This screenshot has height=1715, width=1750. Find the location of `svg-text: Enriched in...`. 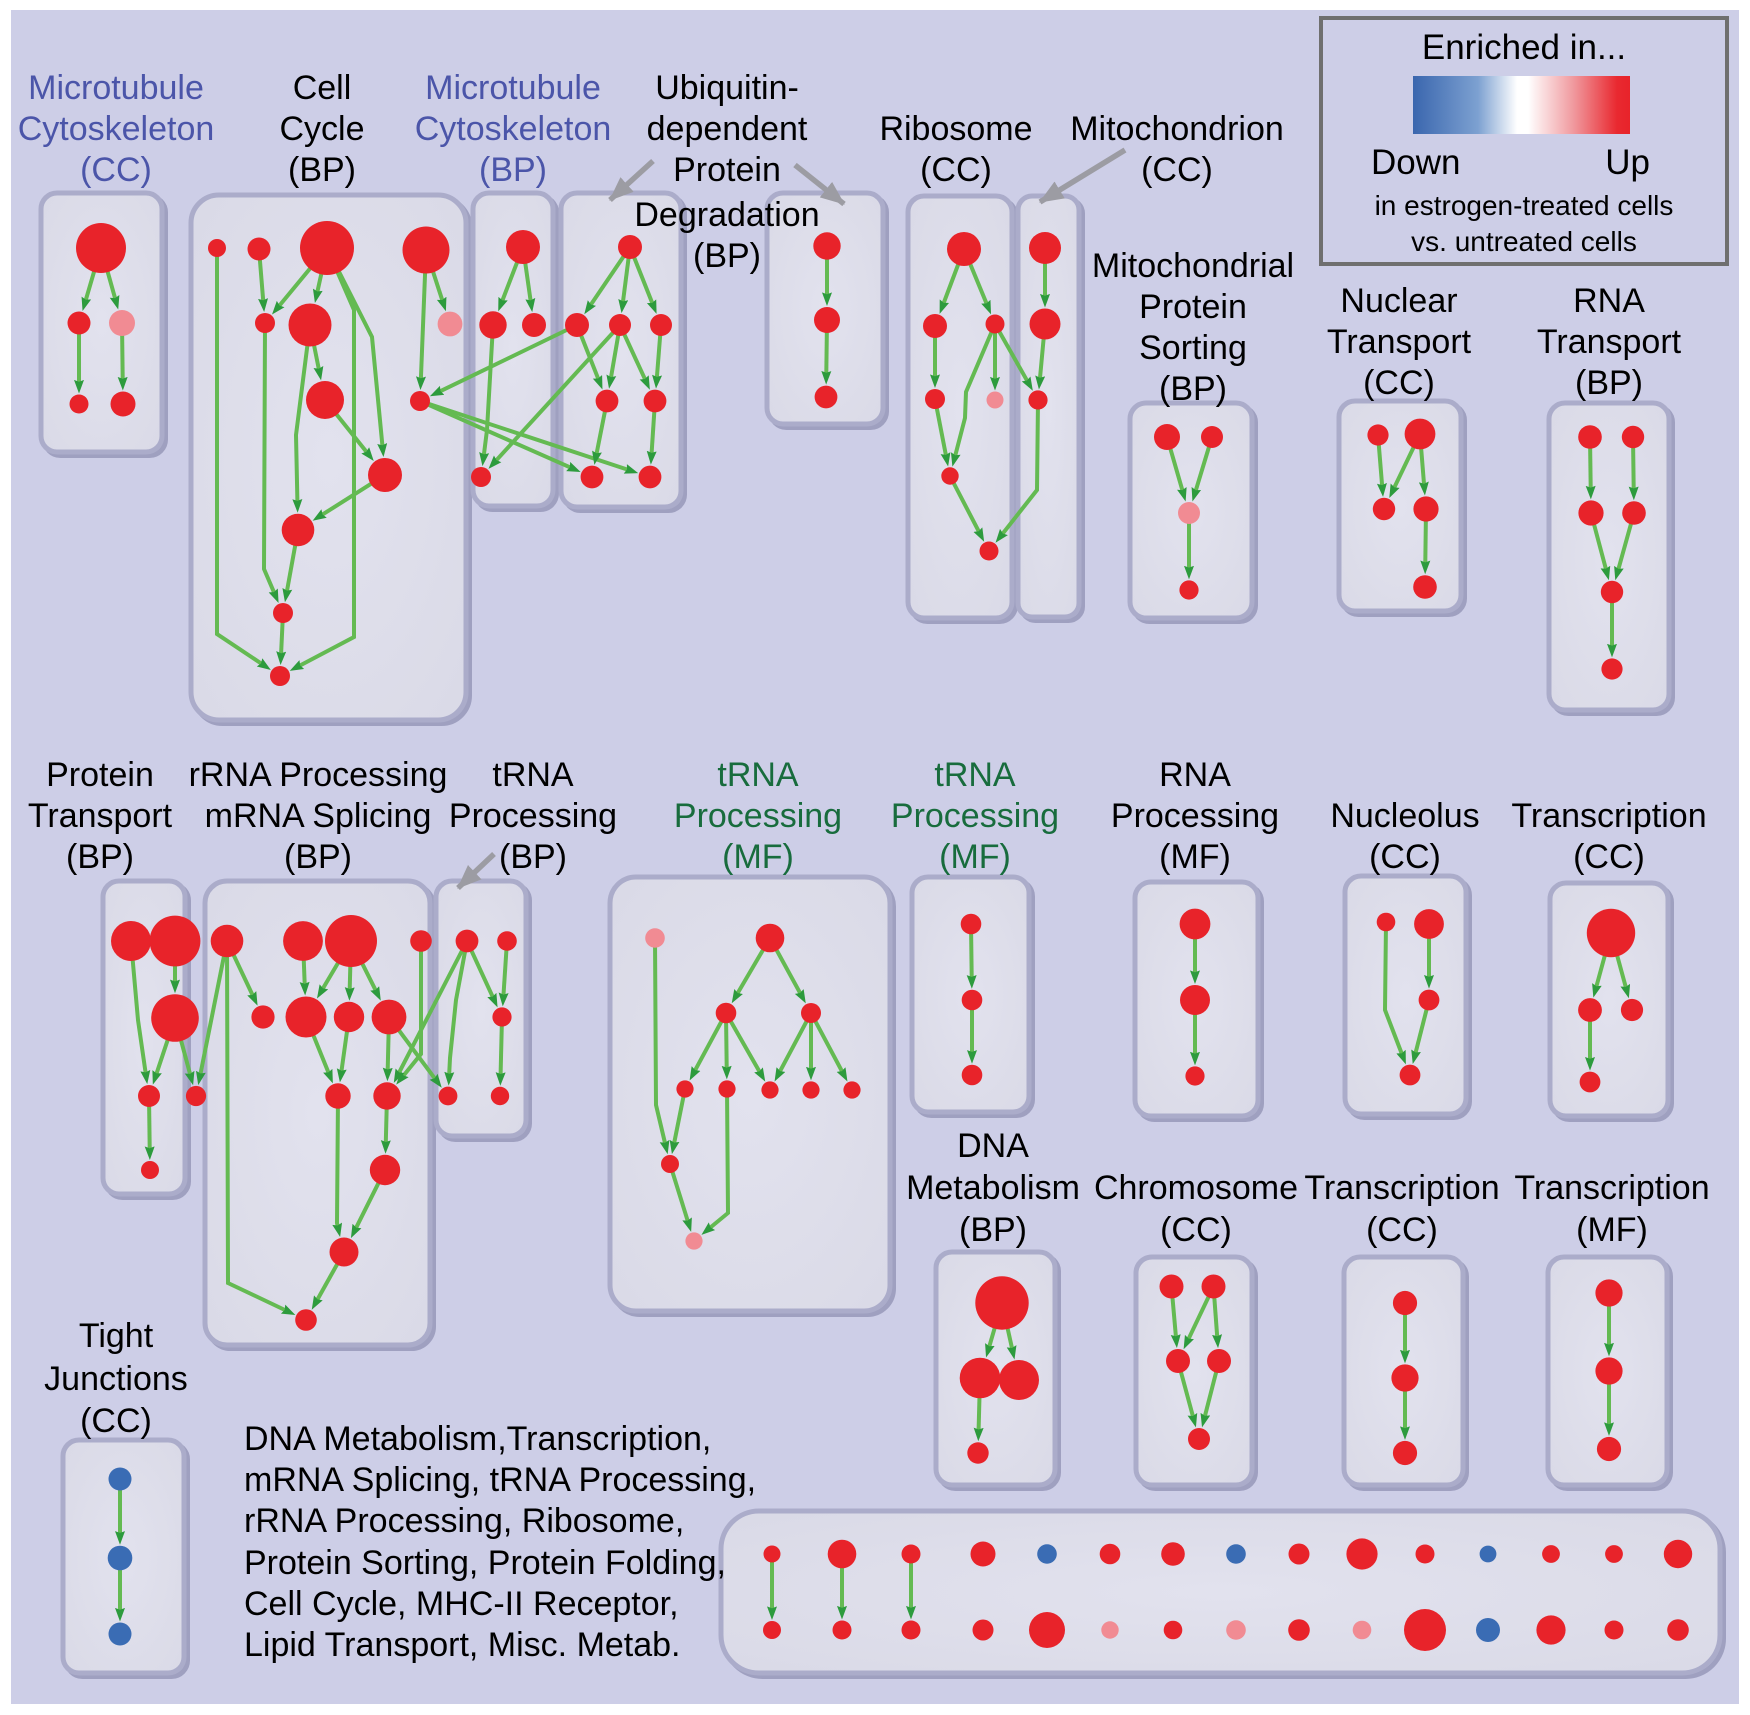

svg-text: Enriched in... is located at coordinates (1524, 47).